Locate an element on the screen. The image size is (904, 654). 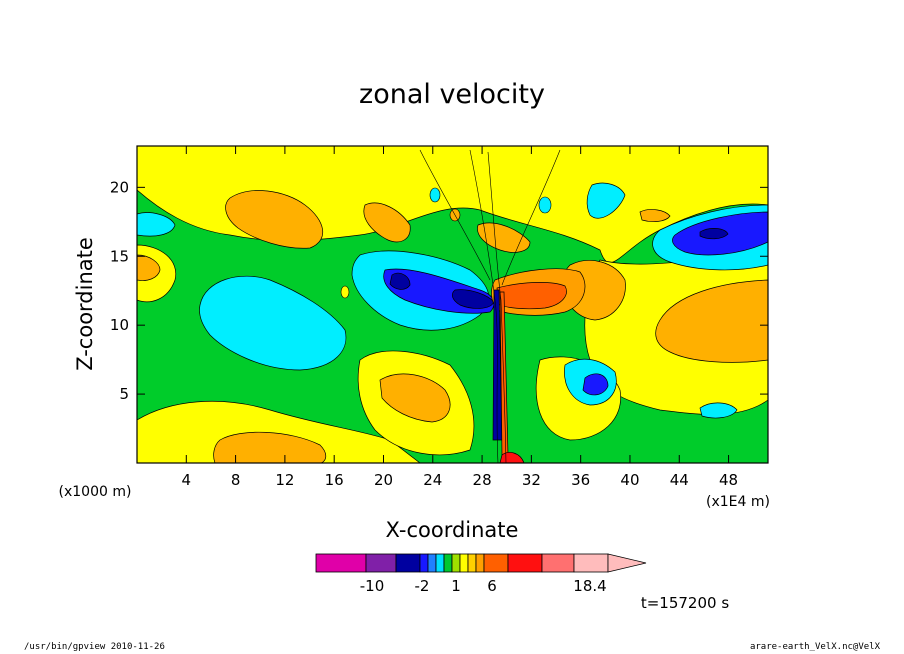
field-orange-left-edge is located at coordinates (149, 267).